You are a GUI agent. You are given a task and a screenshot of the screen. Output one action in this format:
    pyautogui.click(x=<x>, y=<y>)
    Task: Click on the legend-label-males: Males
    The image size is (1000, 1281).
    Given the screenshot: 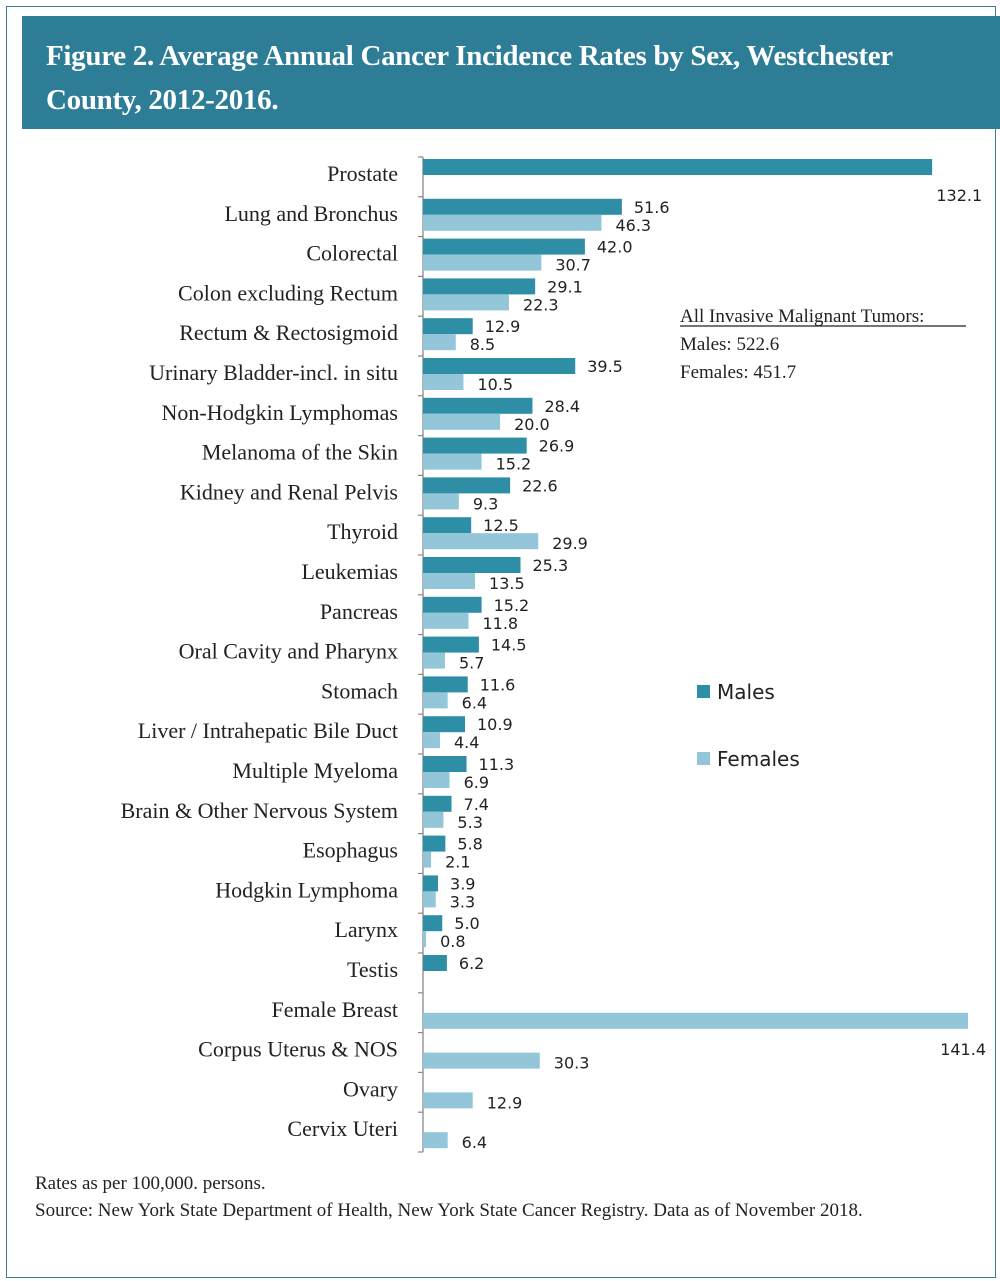 What is the action you would take?
    pyautogui.click(x=746, y=692)
    